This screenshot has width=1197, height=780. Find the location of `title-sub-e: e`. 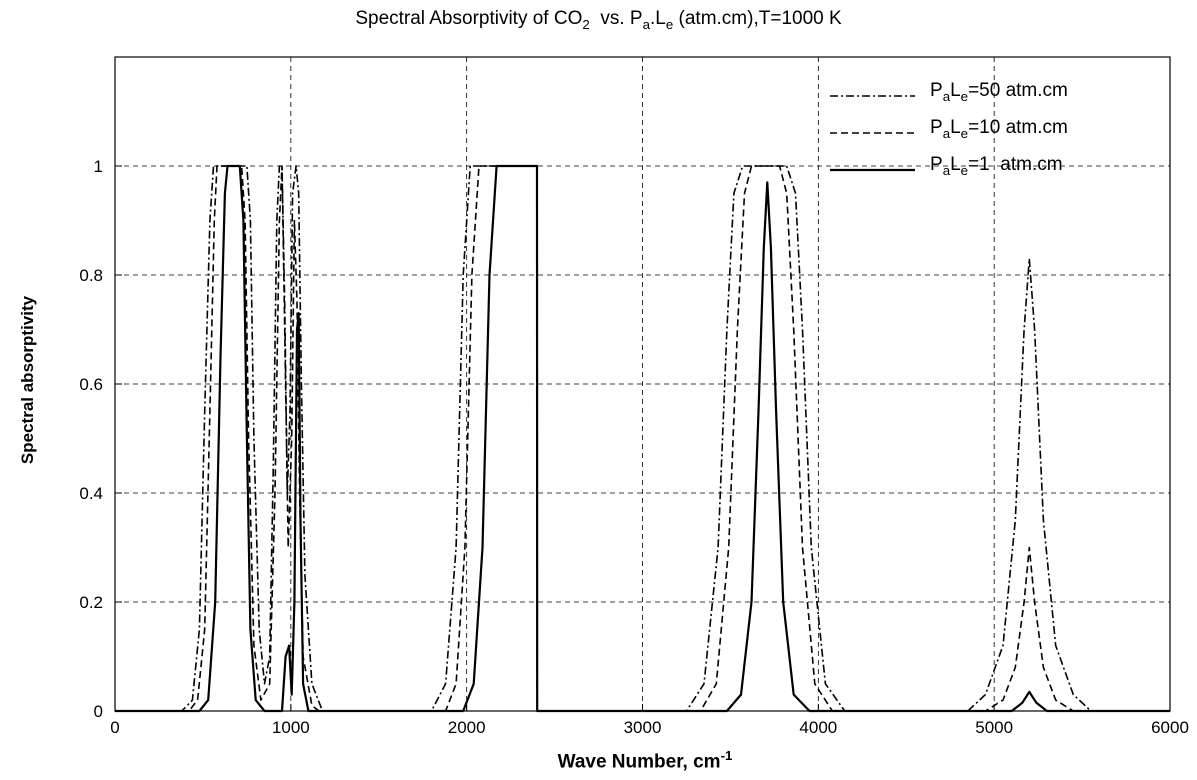

title-sub-e: e is located at coordinates (669, 24).